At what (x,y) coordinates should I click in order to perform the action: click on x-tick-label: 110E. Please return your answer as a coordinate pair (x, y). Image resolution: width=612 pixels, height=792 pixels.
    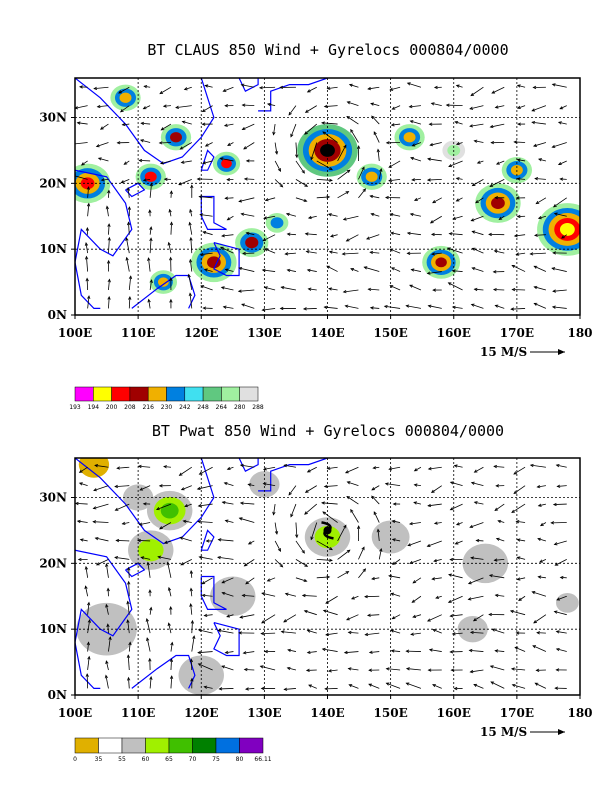
    Looking at the image, I should click on (138, 713).